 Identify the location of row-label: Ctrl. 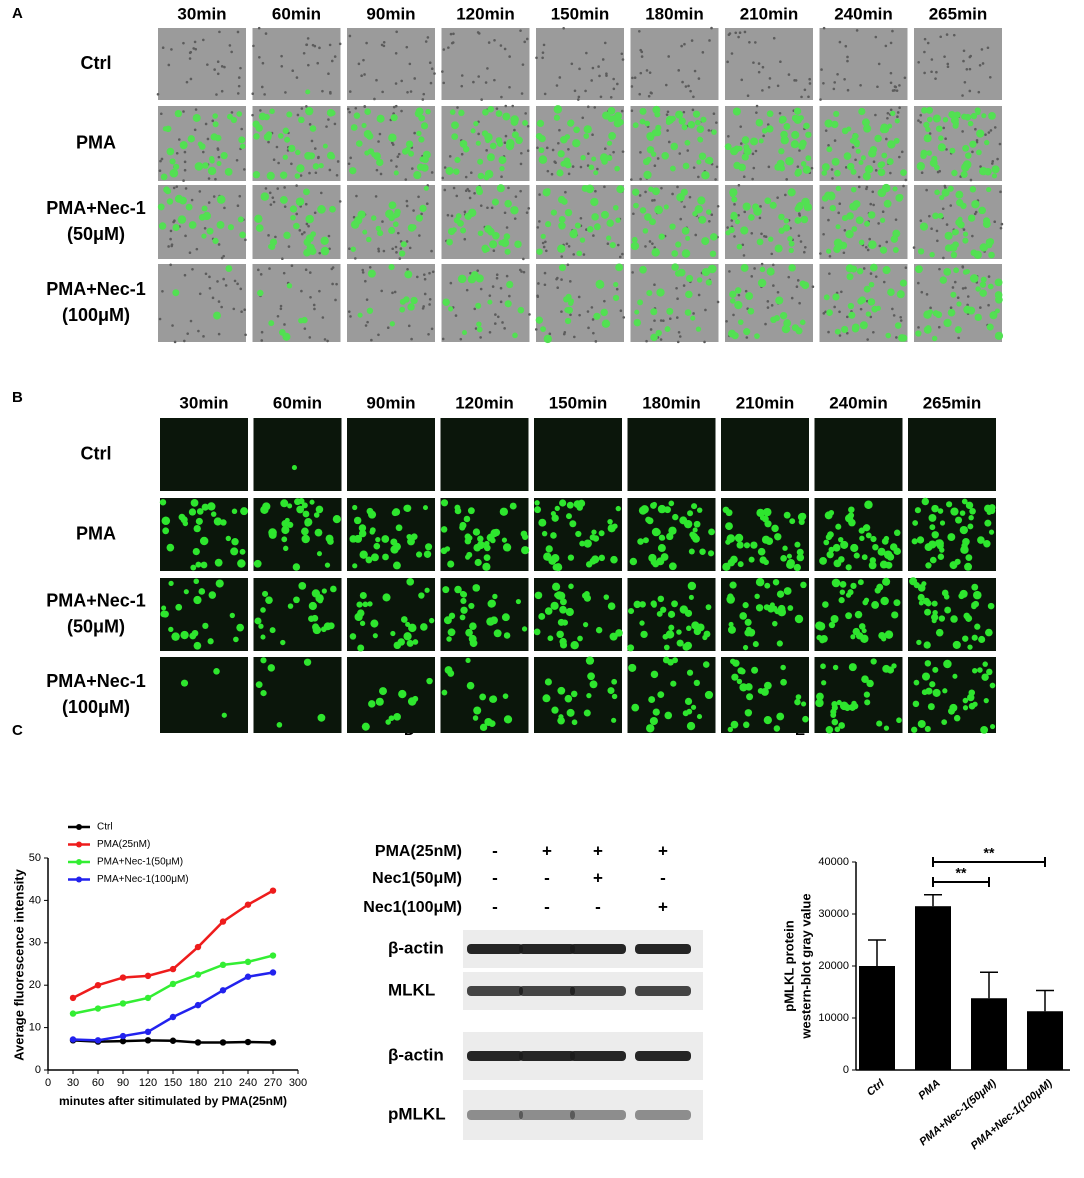
(96, 453).